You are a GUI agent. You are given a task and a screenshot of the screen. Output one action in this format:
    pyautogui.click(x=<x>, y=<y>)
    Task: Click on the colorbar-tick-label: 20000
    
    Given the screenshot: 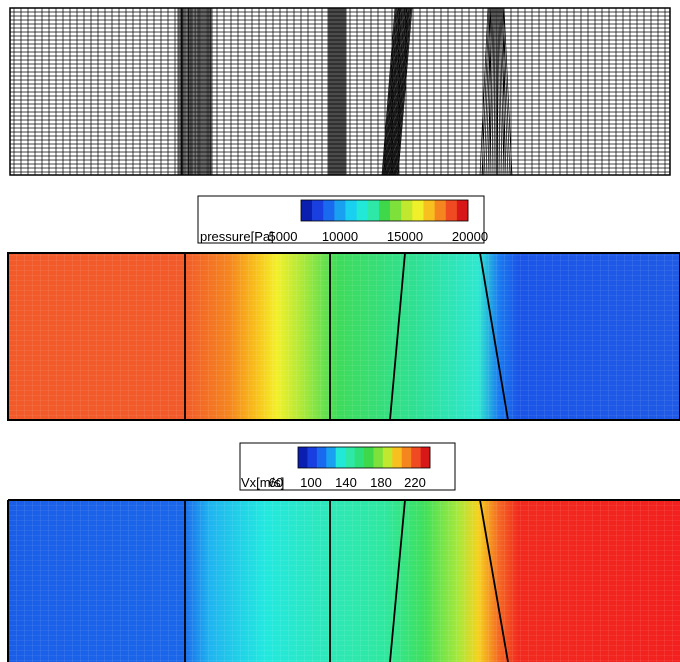 What is the action you would take?
    pyautogui.click(x=470, y=236)
    